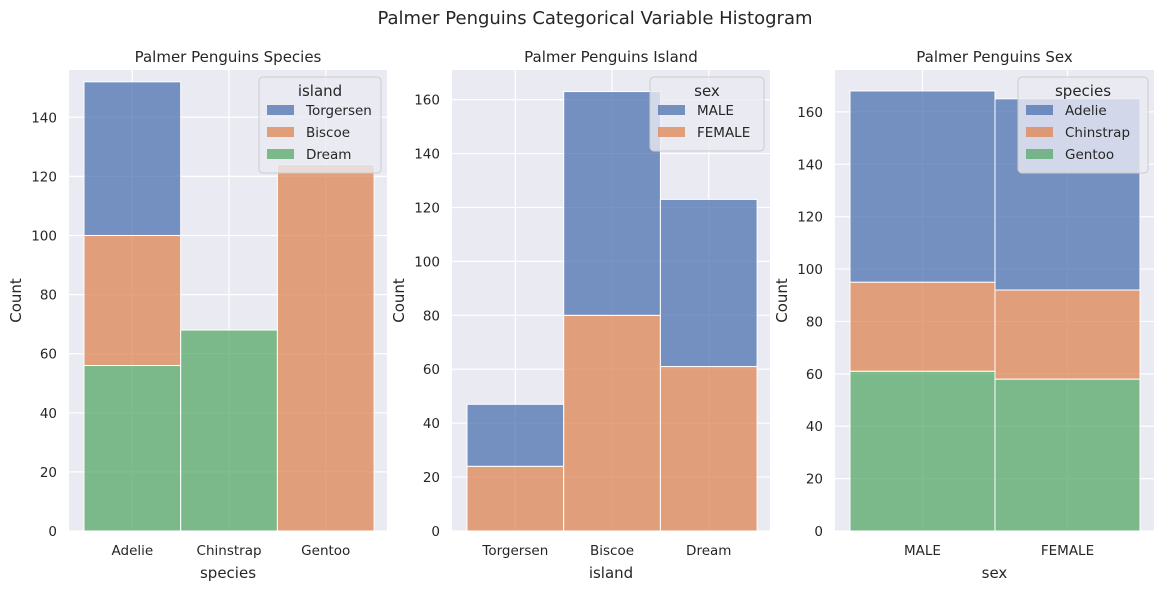 Image resolution: width=1164 pixels, height=593 pixels. What do you see at coordinates (994, 57) in the screenshot?
I see `panel-title: Palmer Penguins Sex` at bounding box center [994, 57].